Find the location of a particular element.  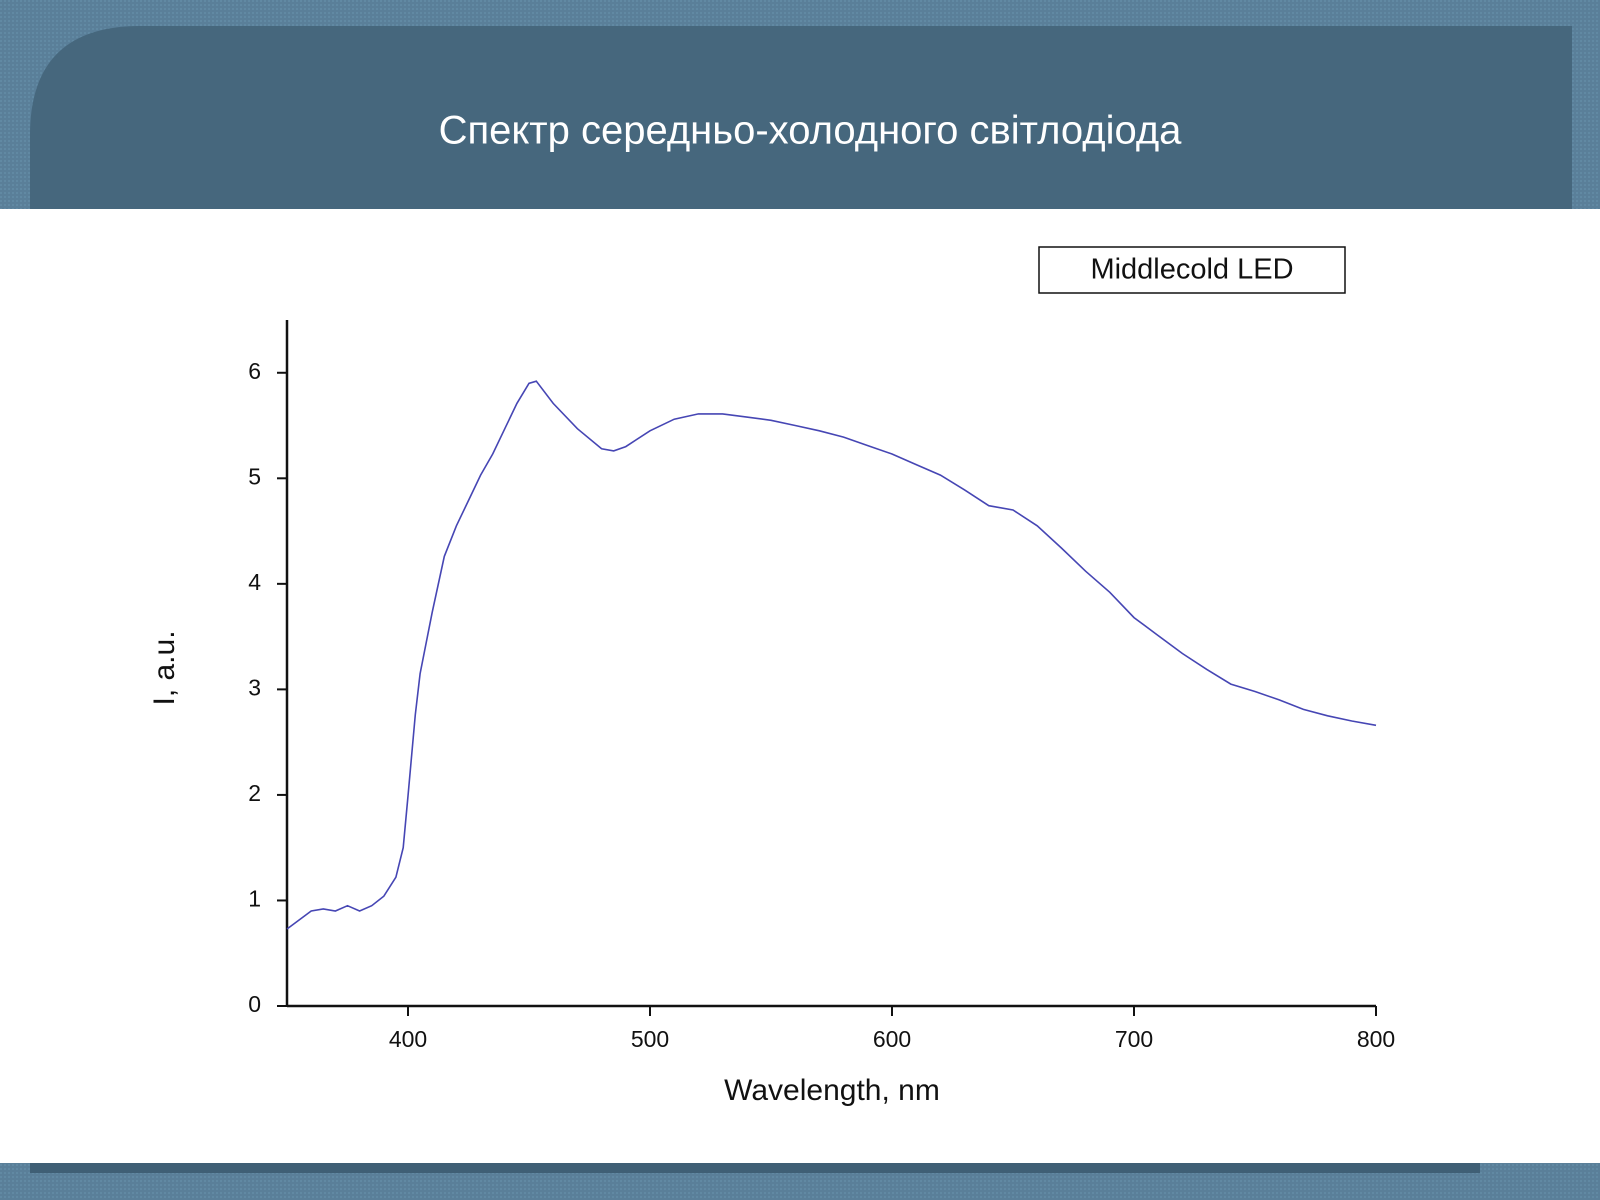

x-tick-label: 700 is located at coordinates (1134, 1039).